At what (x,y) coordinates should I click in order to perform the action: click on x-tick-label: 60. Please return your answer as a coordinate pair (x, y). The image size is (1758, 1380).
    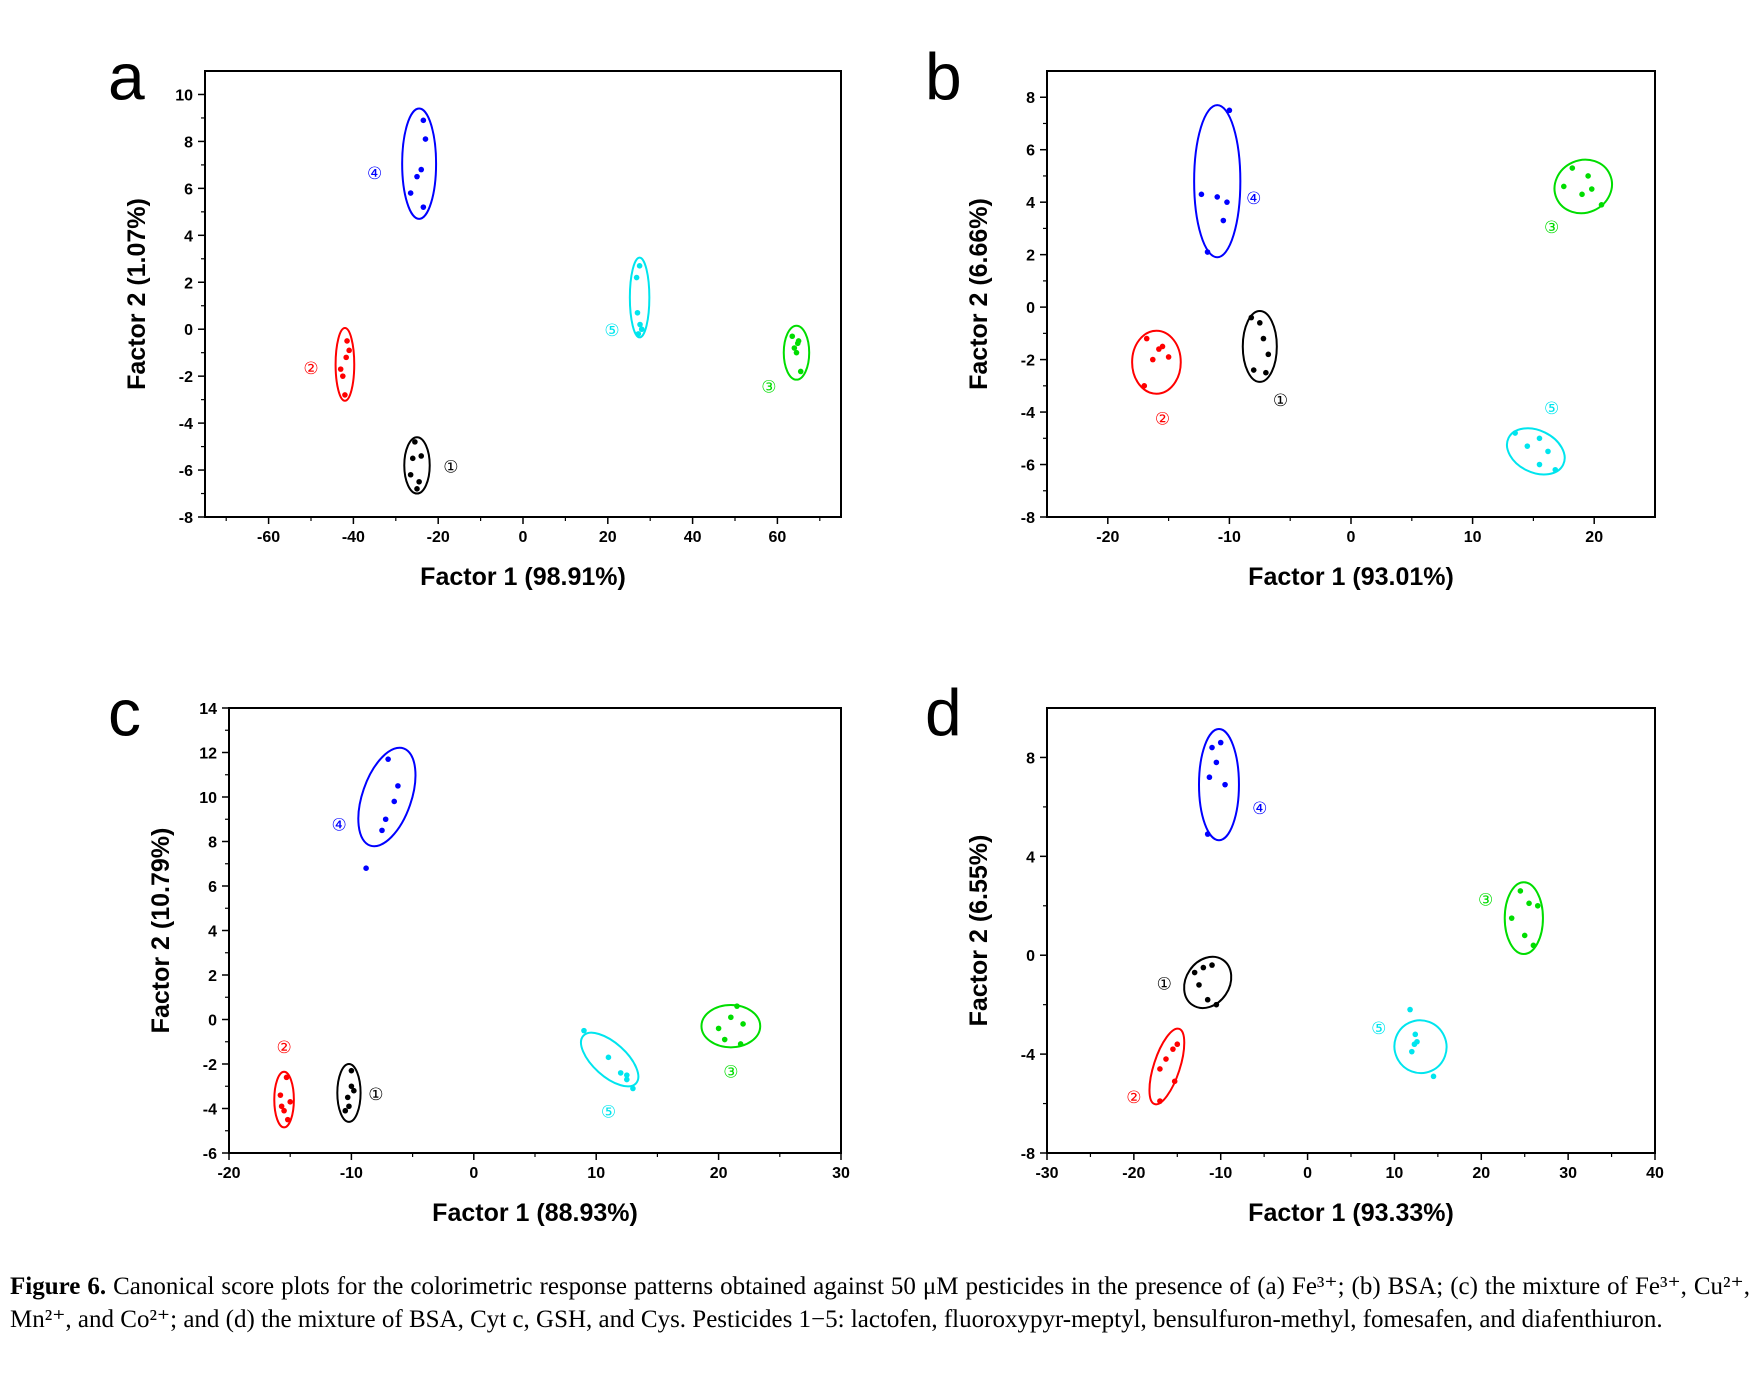
    Looking at the image, I should click on (778, 537).